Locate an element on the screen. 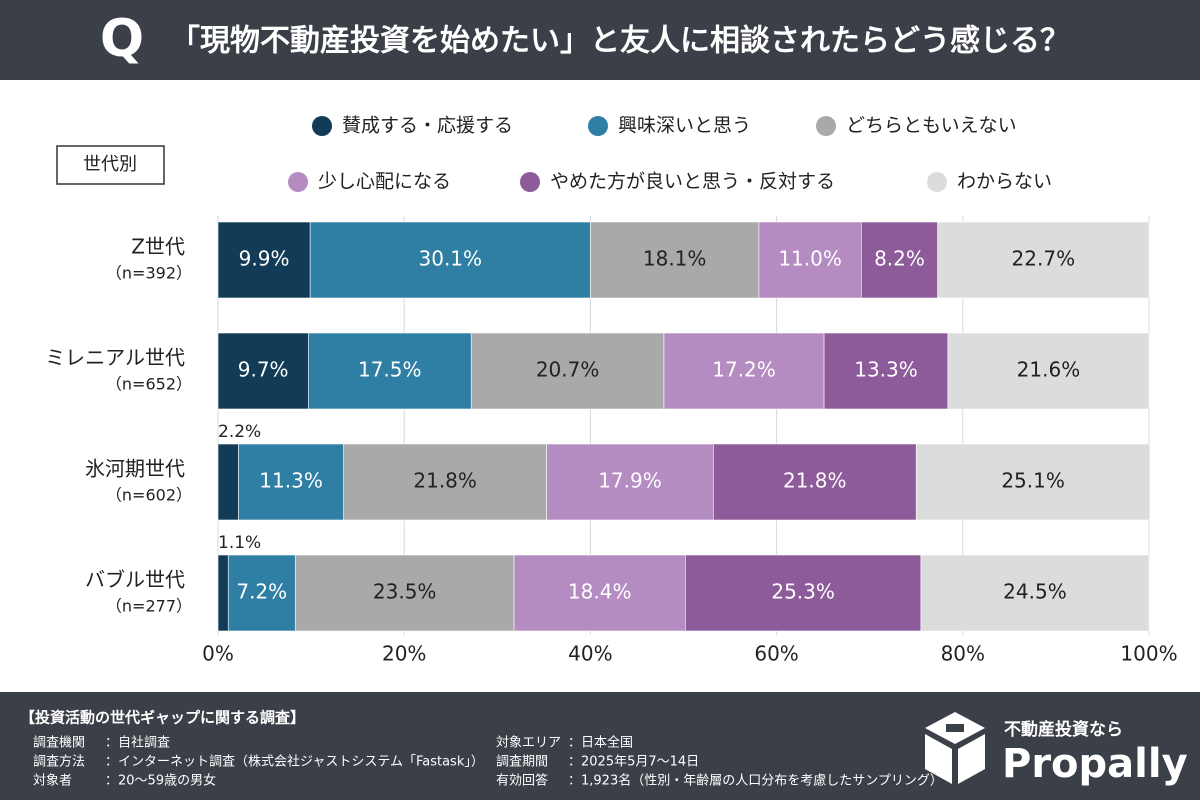  footer-key: 対象者 is located at coordinates (52, 781).